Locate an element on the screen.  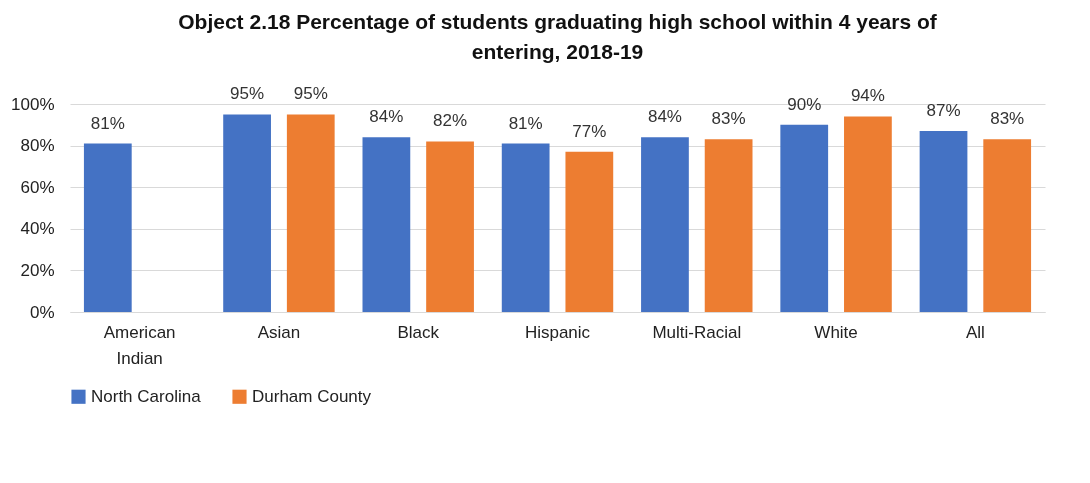
data-label: 82% is located at coordinates (450, 121).